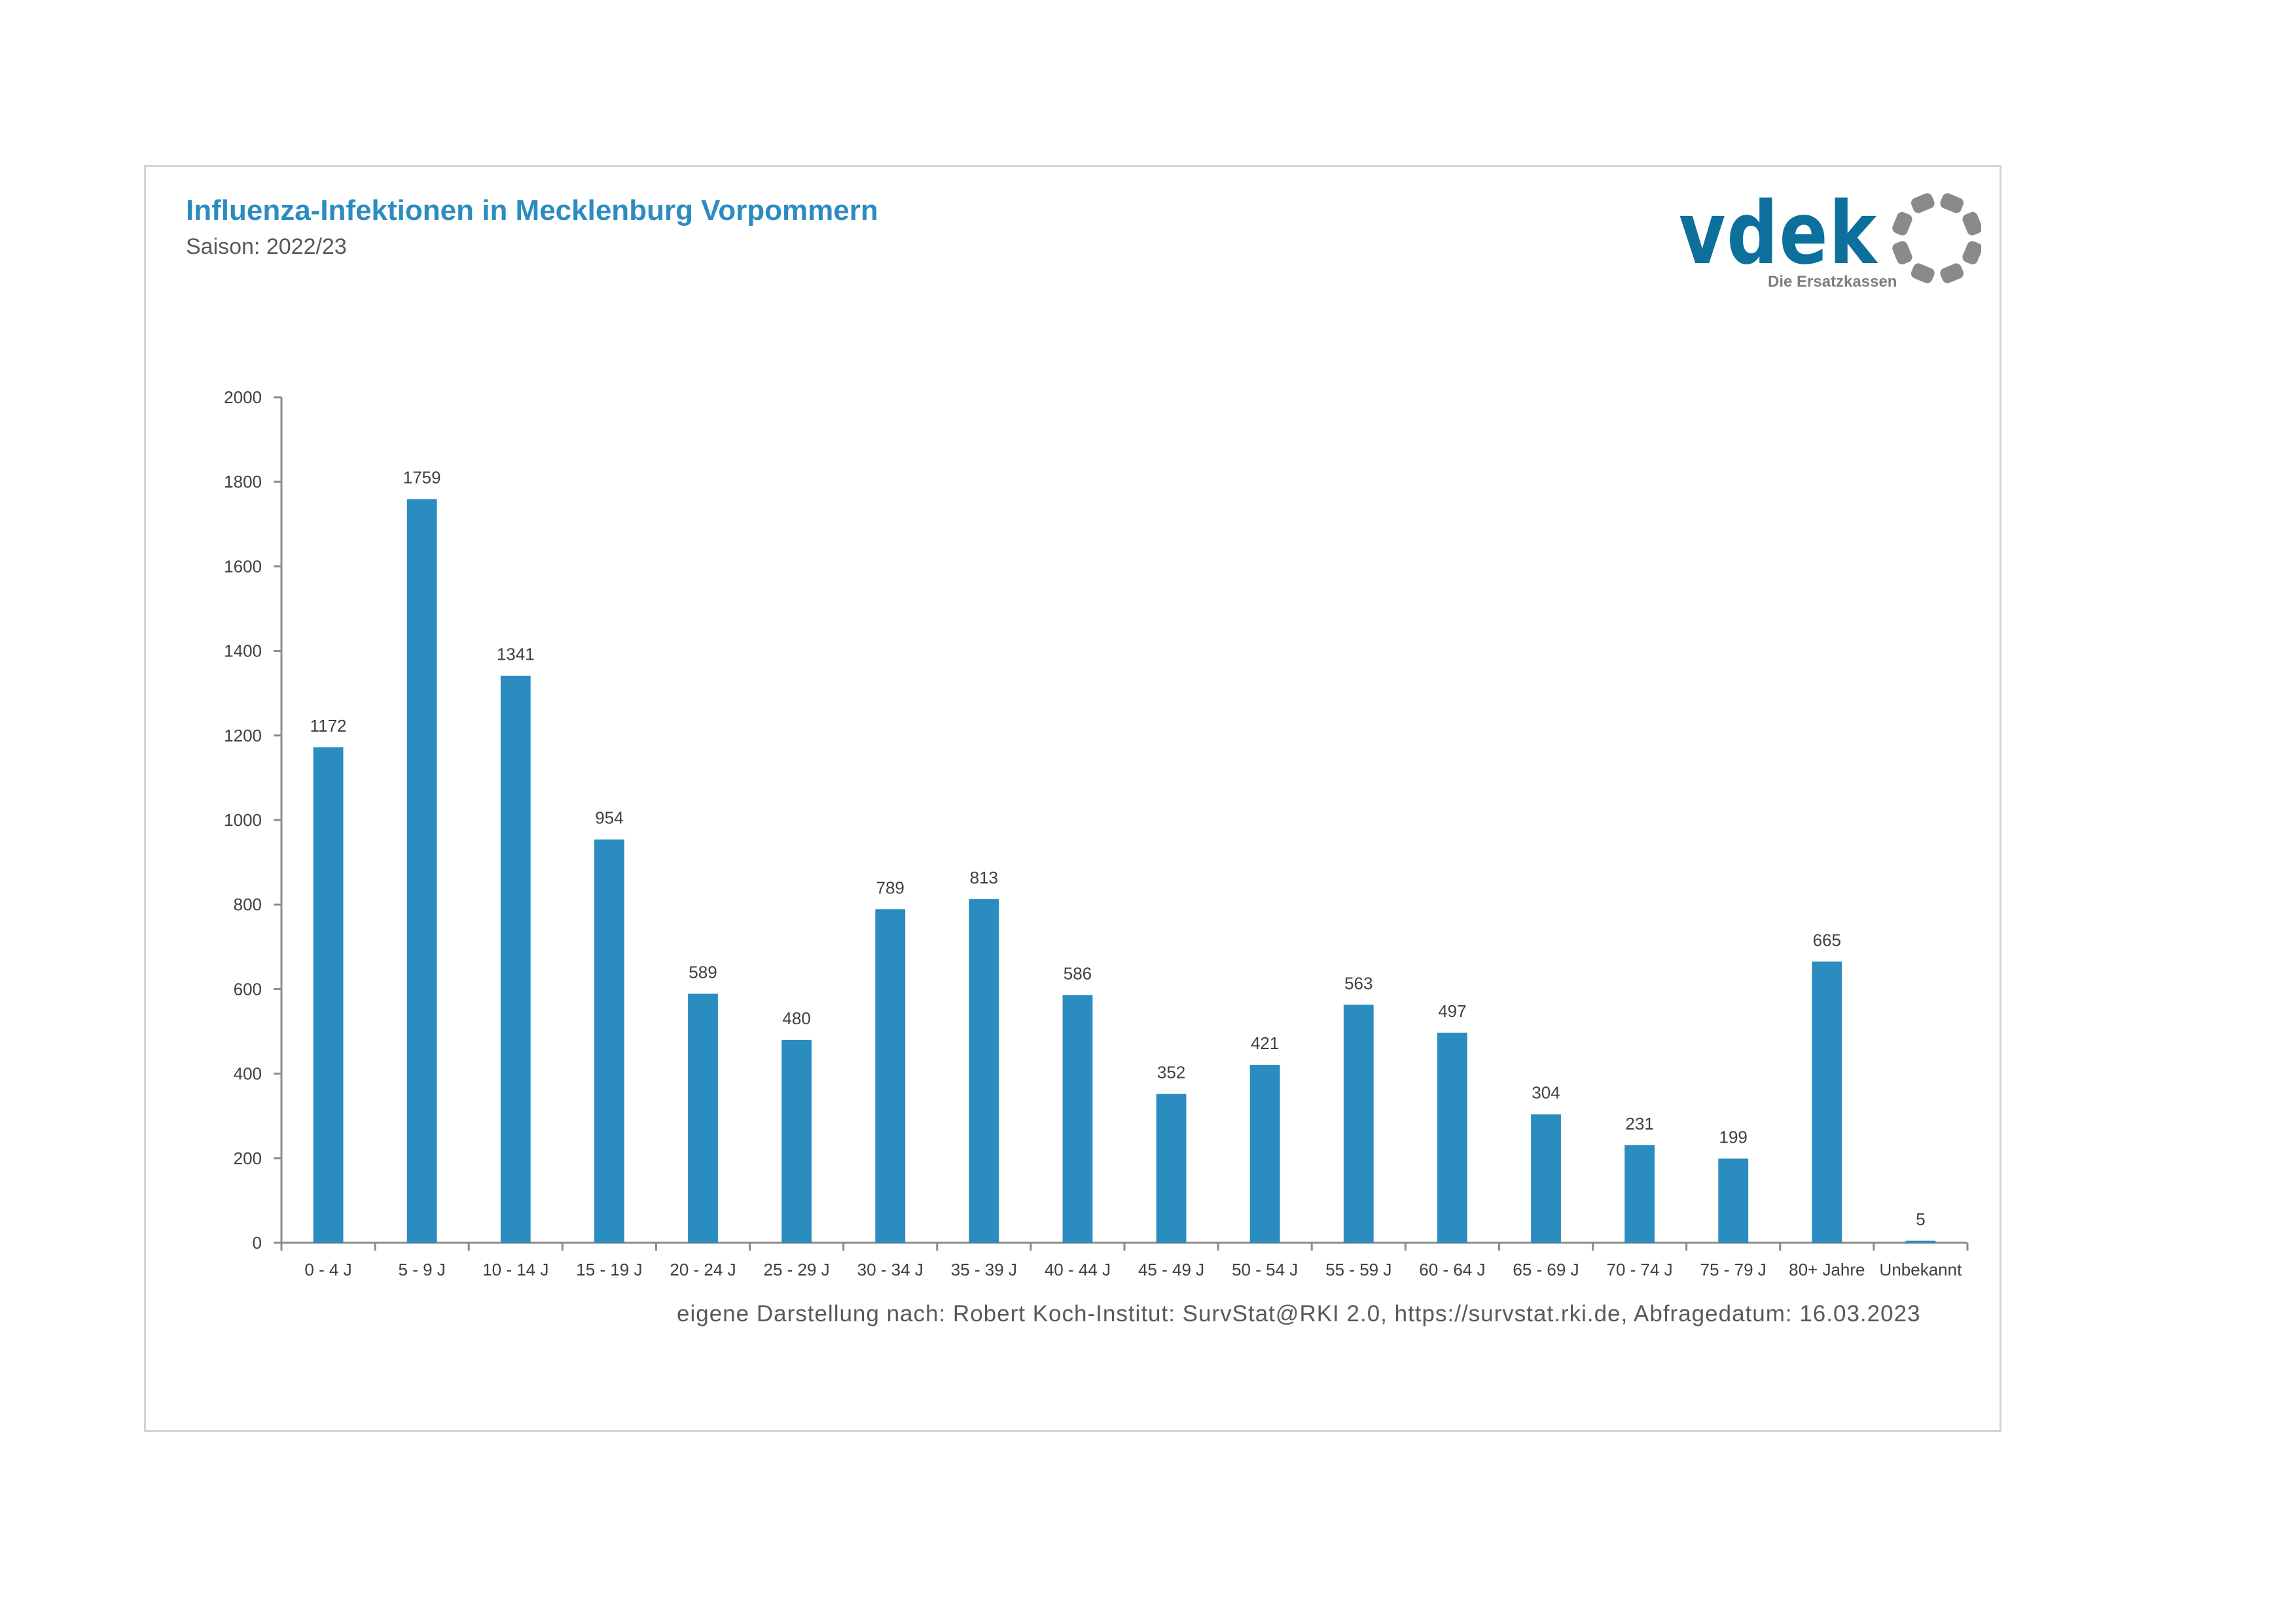 This screenshot has height=1623, width=2296. I want to click on y-axis: 0 200 400 600 800 1000 1200 1400 1600 1800 2000, so click(253, 820).